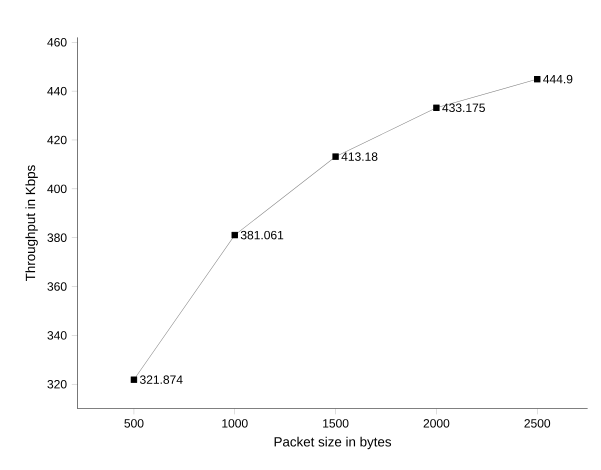 The height and width of the screenshot is (470, 601). I want to click on x-tick-label: 1500, so click(335, 423).